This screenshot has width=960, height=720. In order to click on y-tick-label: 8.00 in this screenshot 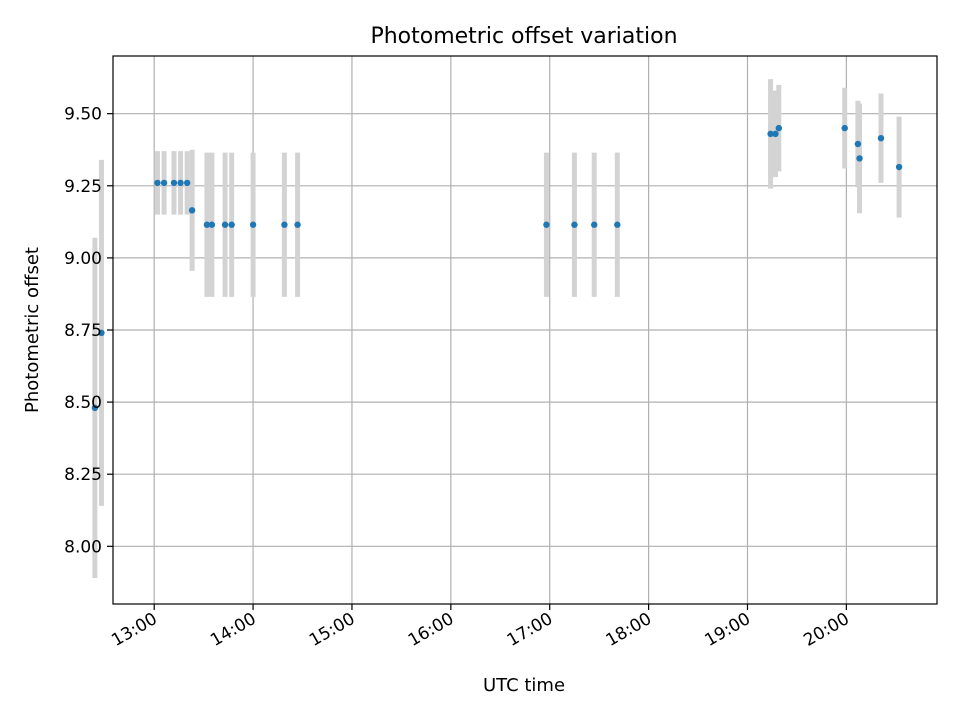, I will do `click(83, 547)`.